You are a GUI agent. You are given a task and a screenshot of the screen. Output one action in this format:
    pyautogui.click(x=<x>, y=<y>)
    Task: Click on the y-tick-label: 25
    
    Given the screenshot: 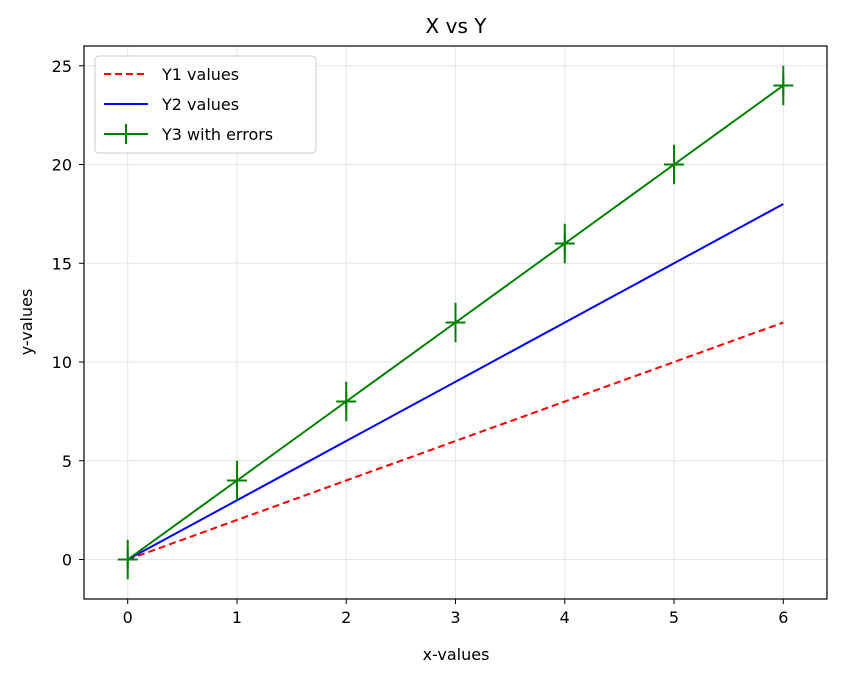 What is the action you would take?
    pyautogui.click(x=62, y=66)
    